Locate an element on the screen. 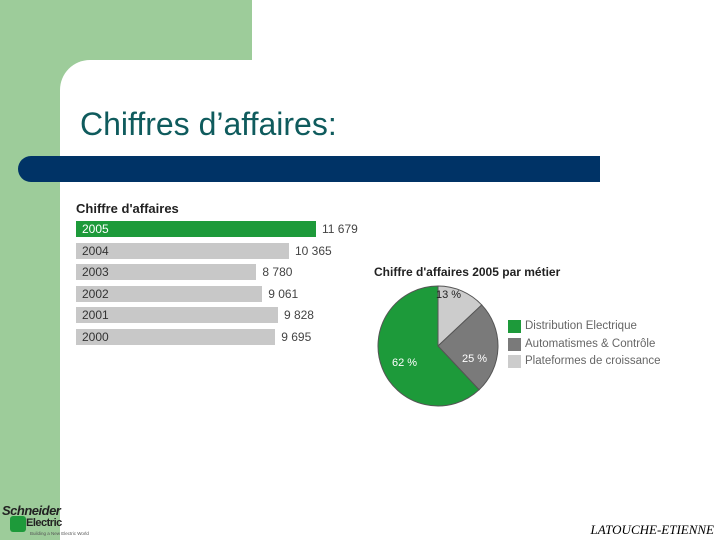 The width and height of the screenshot is (720, 540). logo-wordmark-top: Schneider is located at coordinates (31, 510).